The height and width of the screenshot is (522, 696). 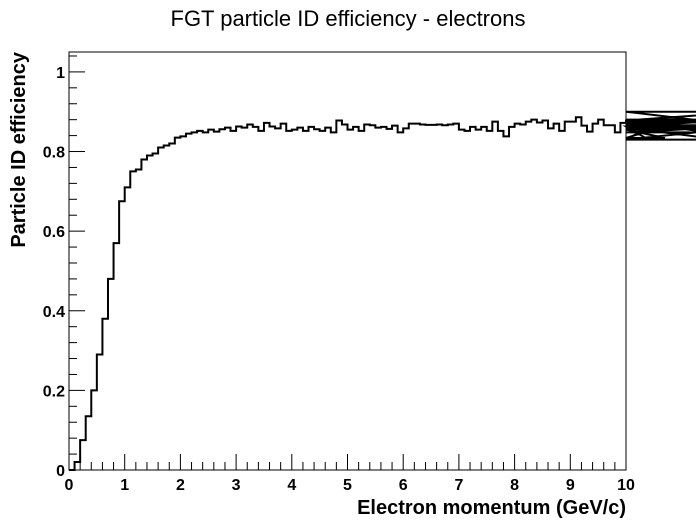 I want to click on x-tick-label: 9, so click(x=570, y=485).